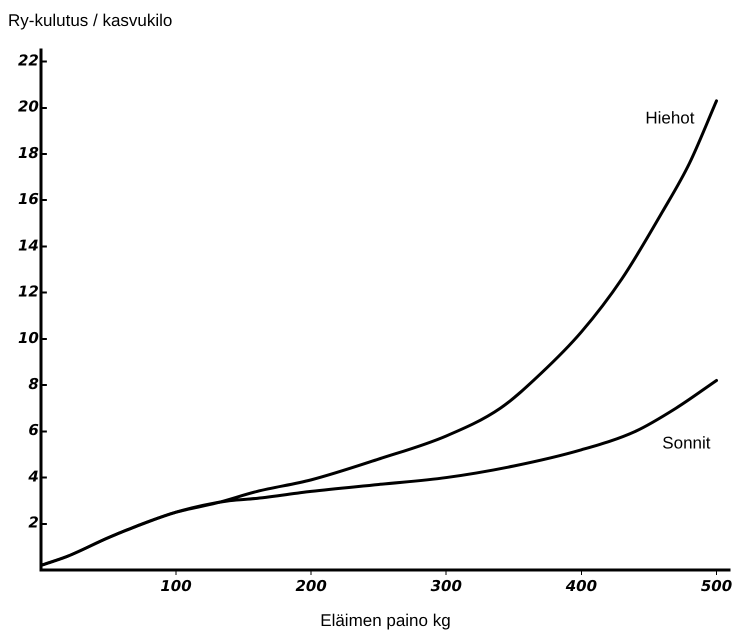 This screenshot has height=639, width=742. Describe the element at coordinates (28, 337) in the screenshot. I see `y-tick-label: 10` at that location.